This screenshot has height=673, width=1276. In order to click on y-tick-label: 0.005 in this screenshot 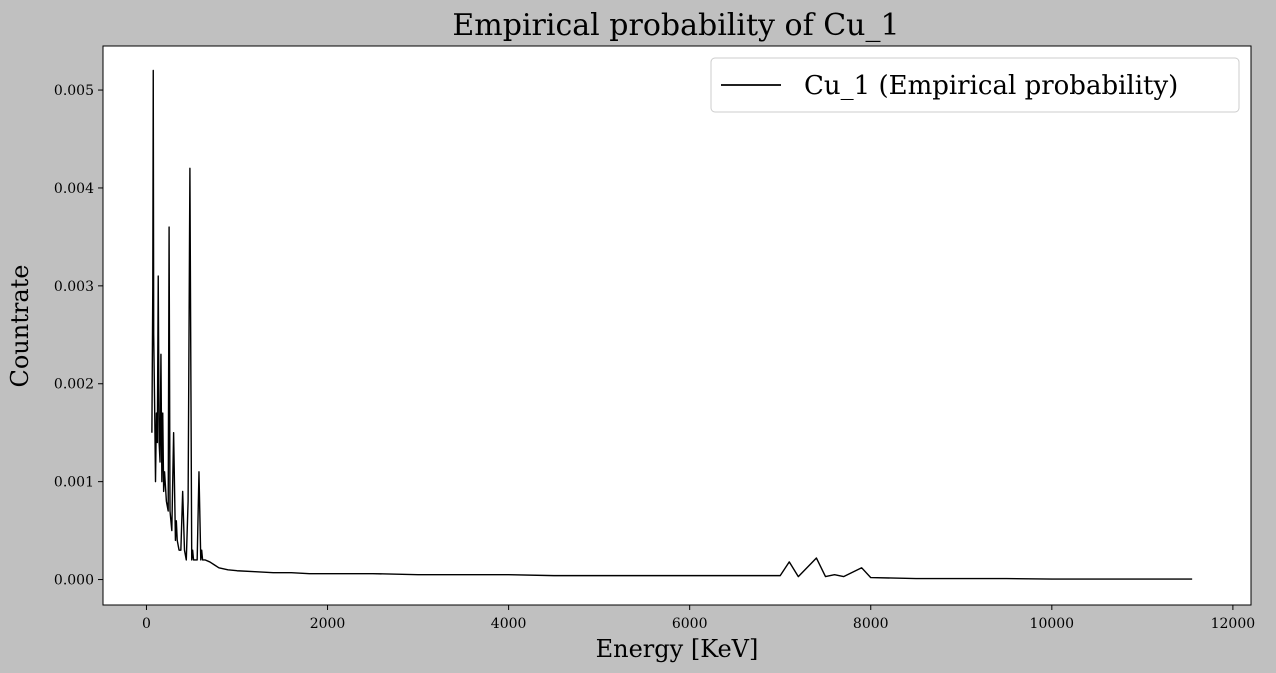, I will do `click(74, 91)`.